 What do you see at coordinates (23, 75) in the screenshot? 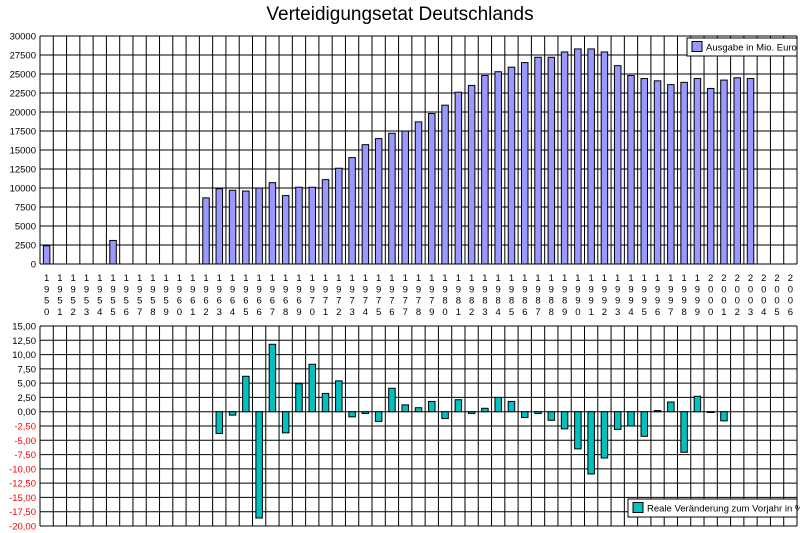
I see `top-y-tick-label: 25000` at bounding box center [23, 75].